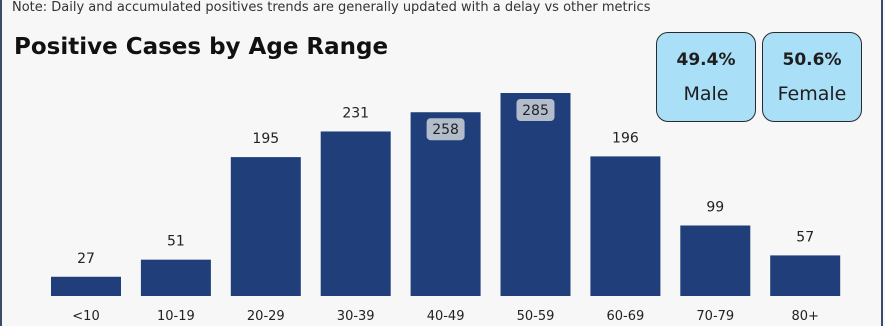  Describe the element at coordinates (715, 207) in the screenshot. I see `data-label-70-79: 99` at that location.